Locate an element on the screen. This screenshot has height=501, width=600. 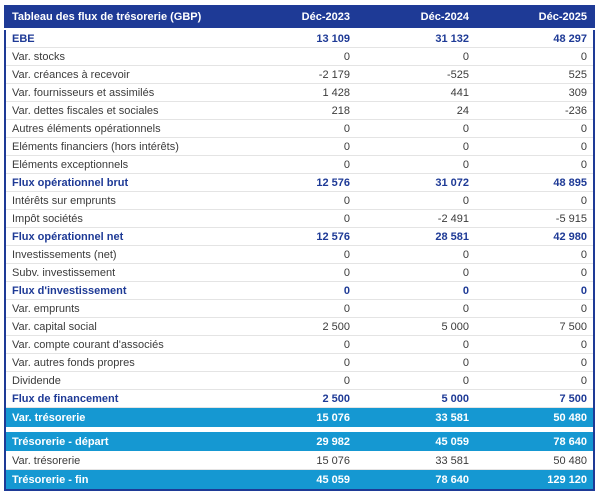
row-label: Flux opérationnel brut is located at coordinates (121, 182).